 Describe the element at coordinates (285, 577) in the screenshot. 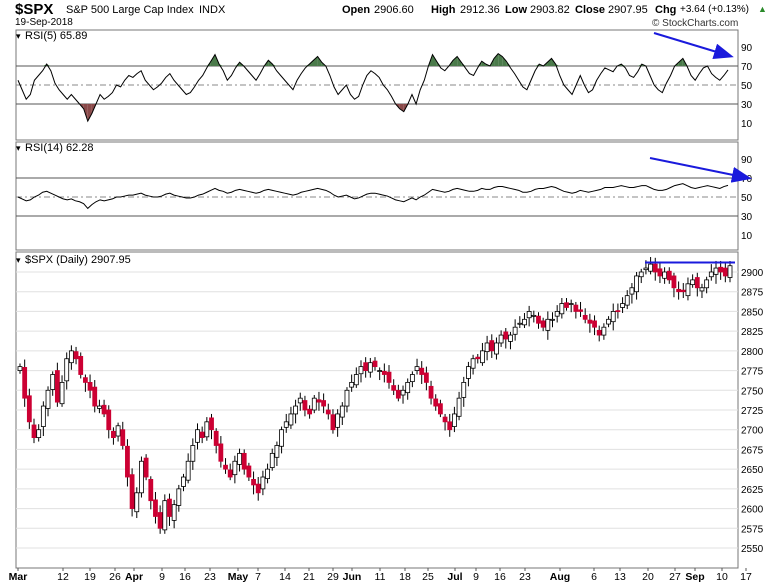

I see `price-xtick-14: 14` at that location.